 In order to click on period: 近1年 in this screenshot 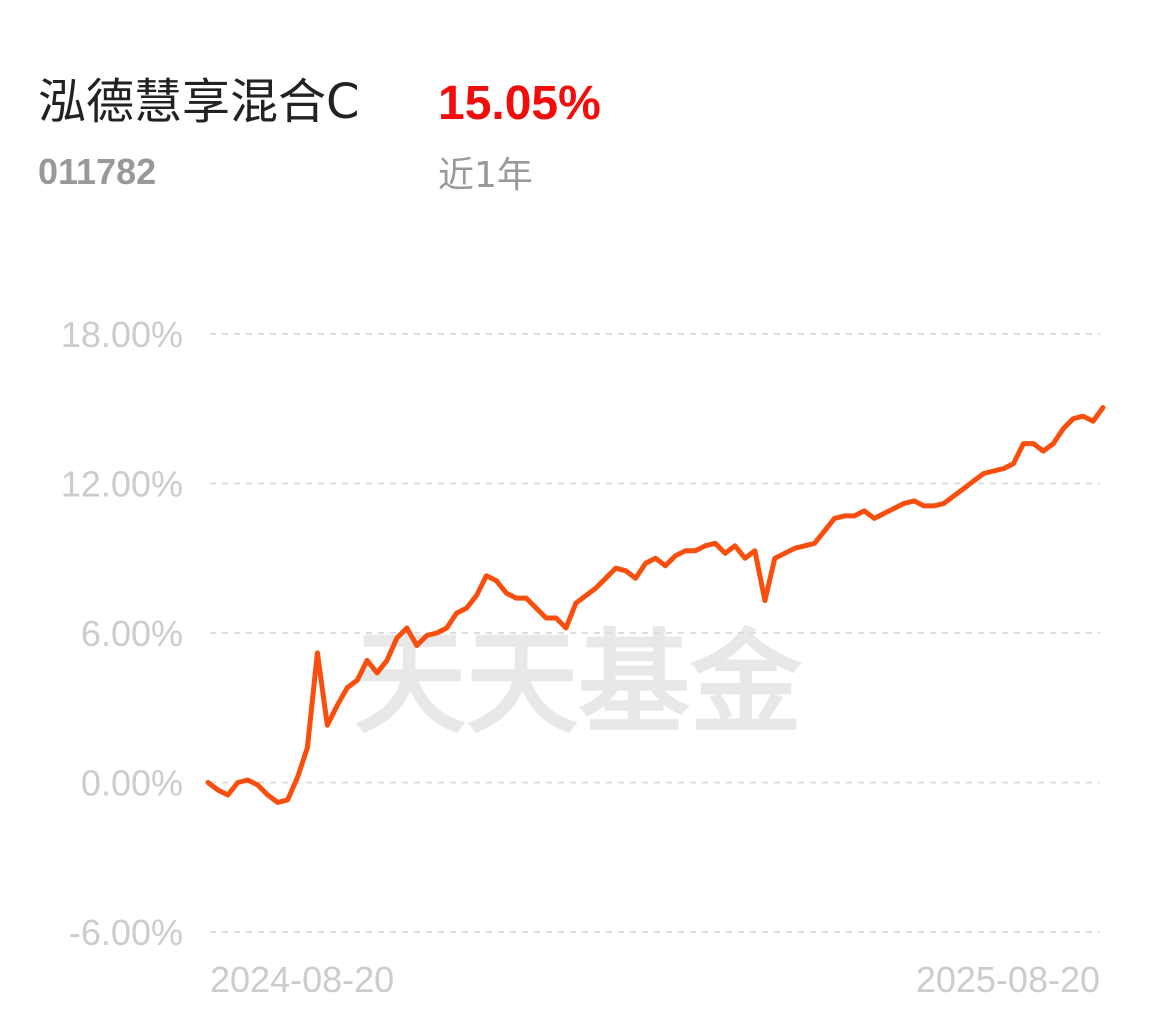, I will do `click(485, 175)`.